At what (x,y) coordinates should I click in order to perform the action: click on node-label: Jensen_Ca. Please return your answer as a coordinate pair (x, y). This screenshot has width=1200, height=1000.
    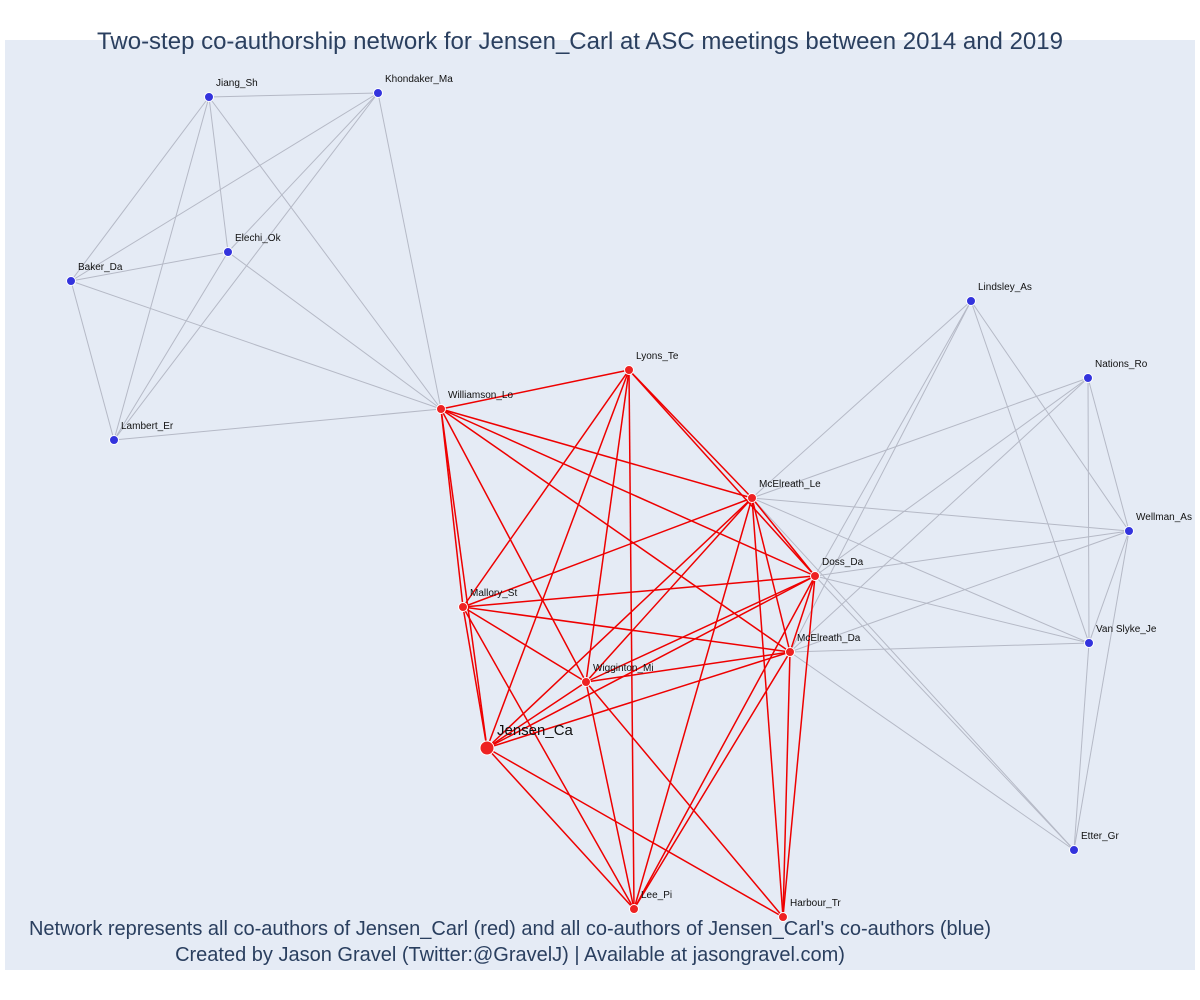
    Looking at the image, I should click on (535, 730).